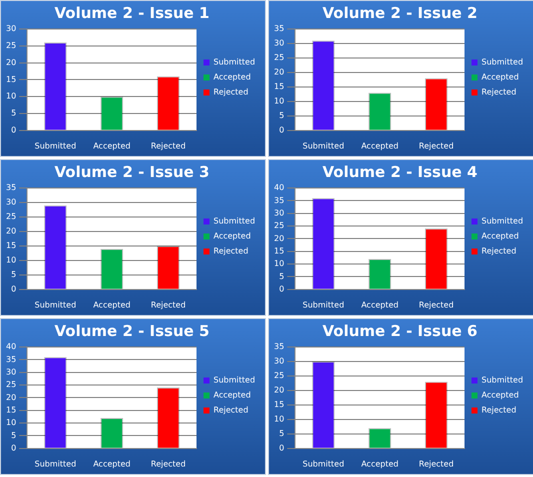 The image size is (533, 477). Describe the element at coordinates (132, 331) in the screenshot. I see `chart-title: Volume 2 - Issue 5` at that location.